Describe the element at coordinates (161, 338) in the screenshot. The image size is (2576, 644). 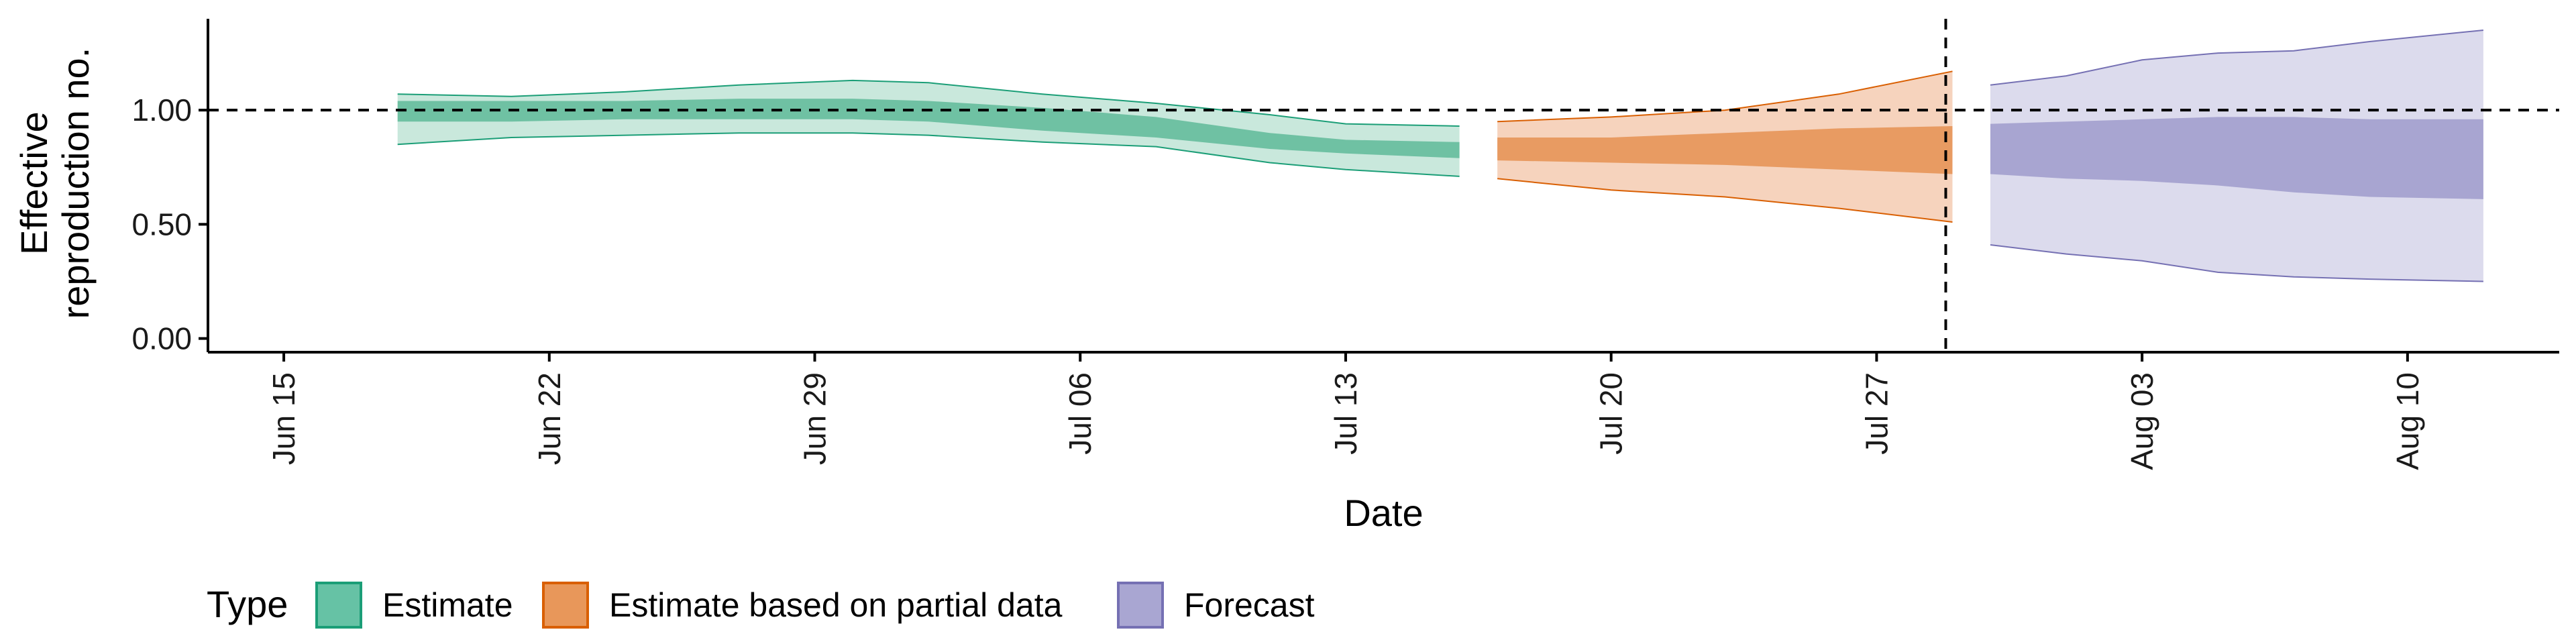
I see `y-tick-label: 0.00` at that location.